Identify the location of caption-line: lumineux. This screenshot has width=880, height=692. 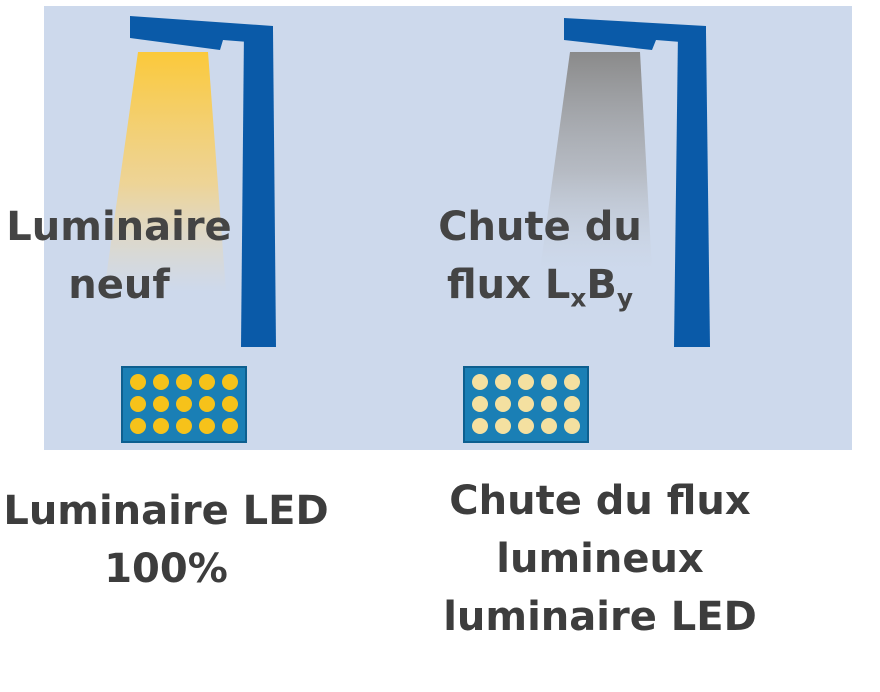
(600, 559).